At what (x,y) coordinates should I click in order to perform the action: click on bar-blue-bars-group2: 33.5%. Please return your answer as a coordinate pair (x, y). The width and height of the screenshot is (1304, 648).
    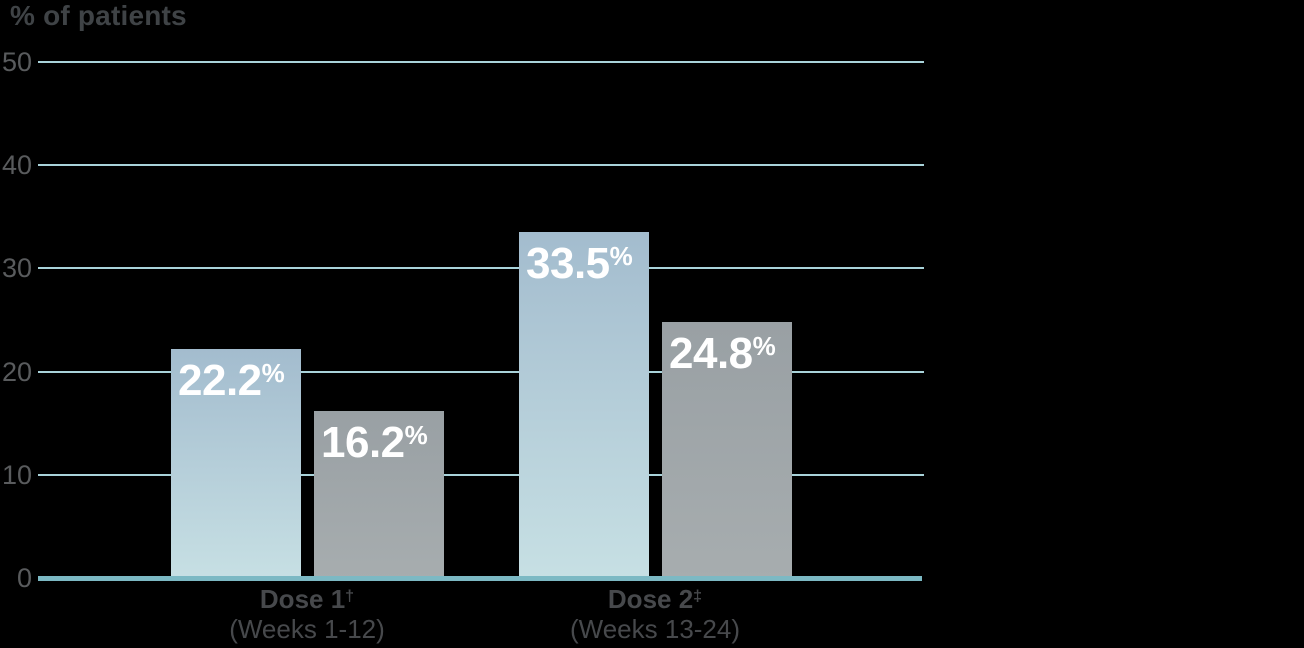
    Looking at the image, I should click on (584, 406).